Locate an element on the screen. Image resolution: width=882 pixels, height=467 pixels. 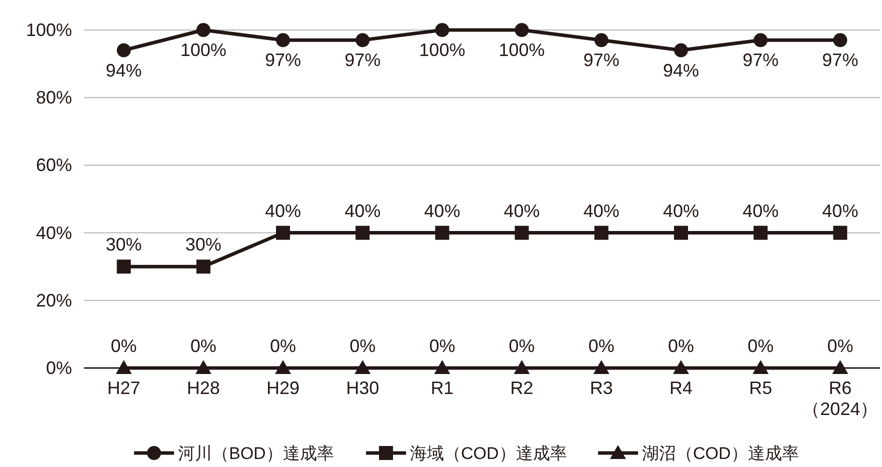
x-tick-label: R2 is located at coordinates (522, 388).